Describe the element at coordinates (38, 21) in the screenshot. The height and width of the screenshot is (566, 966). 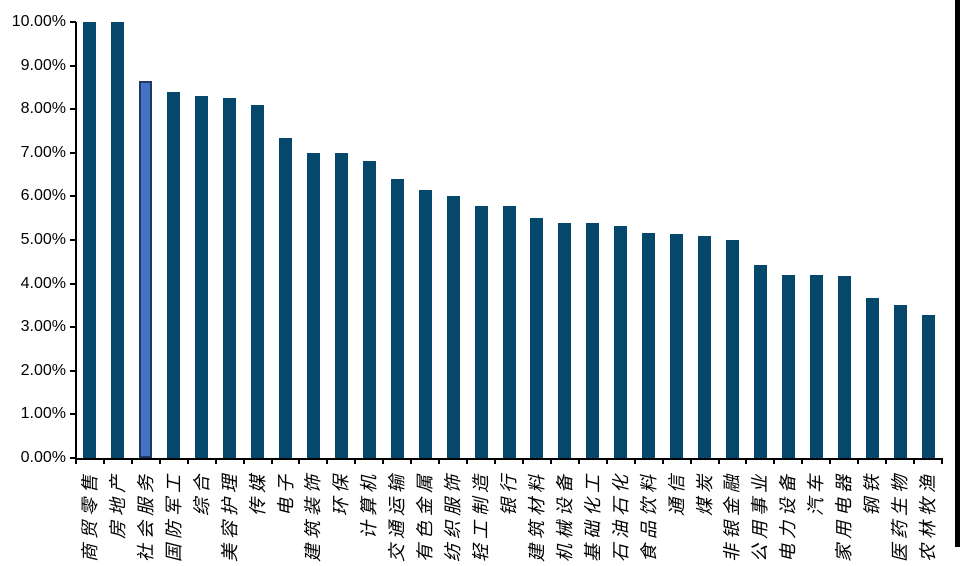
I see `y-axis-tick-label: 10.00%` at that location.